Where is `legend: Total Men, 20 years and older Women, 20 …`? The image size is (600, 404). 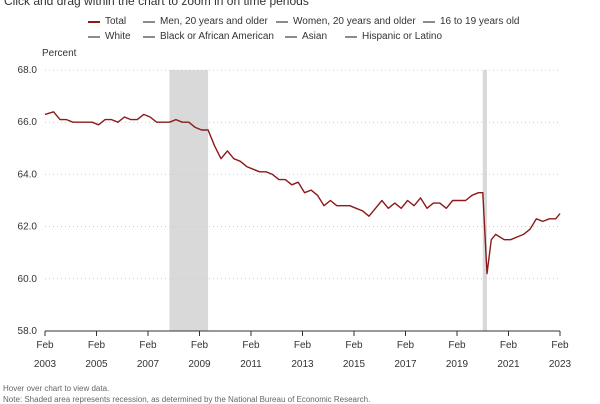
legend: Total Men, 20 years and older Women, 20 … is located at coordinates (338, 29).